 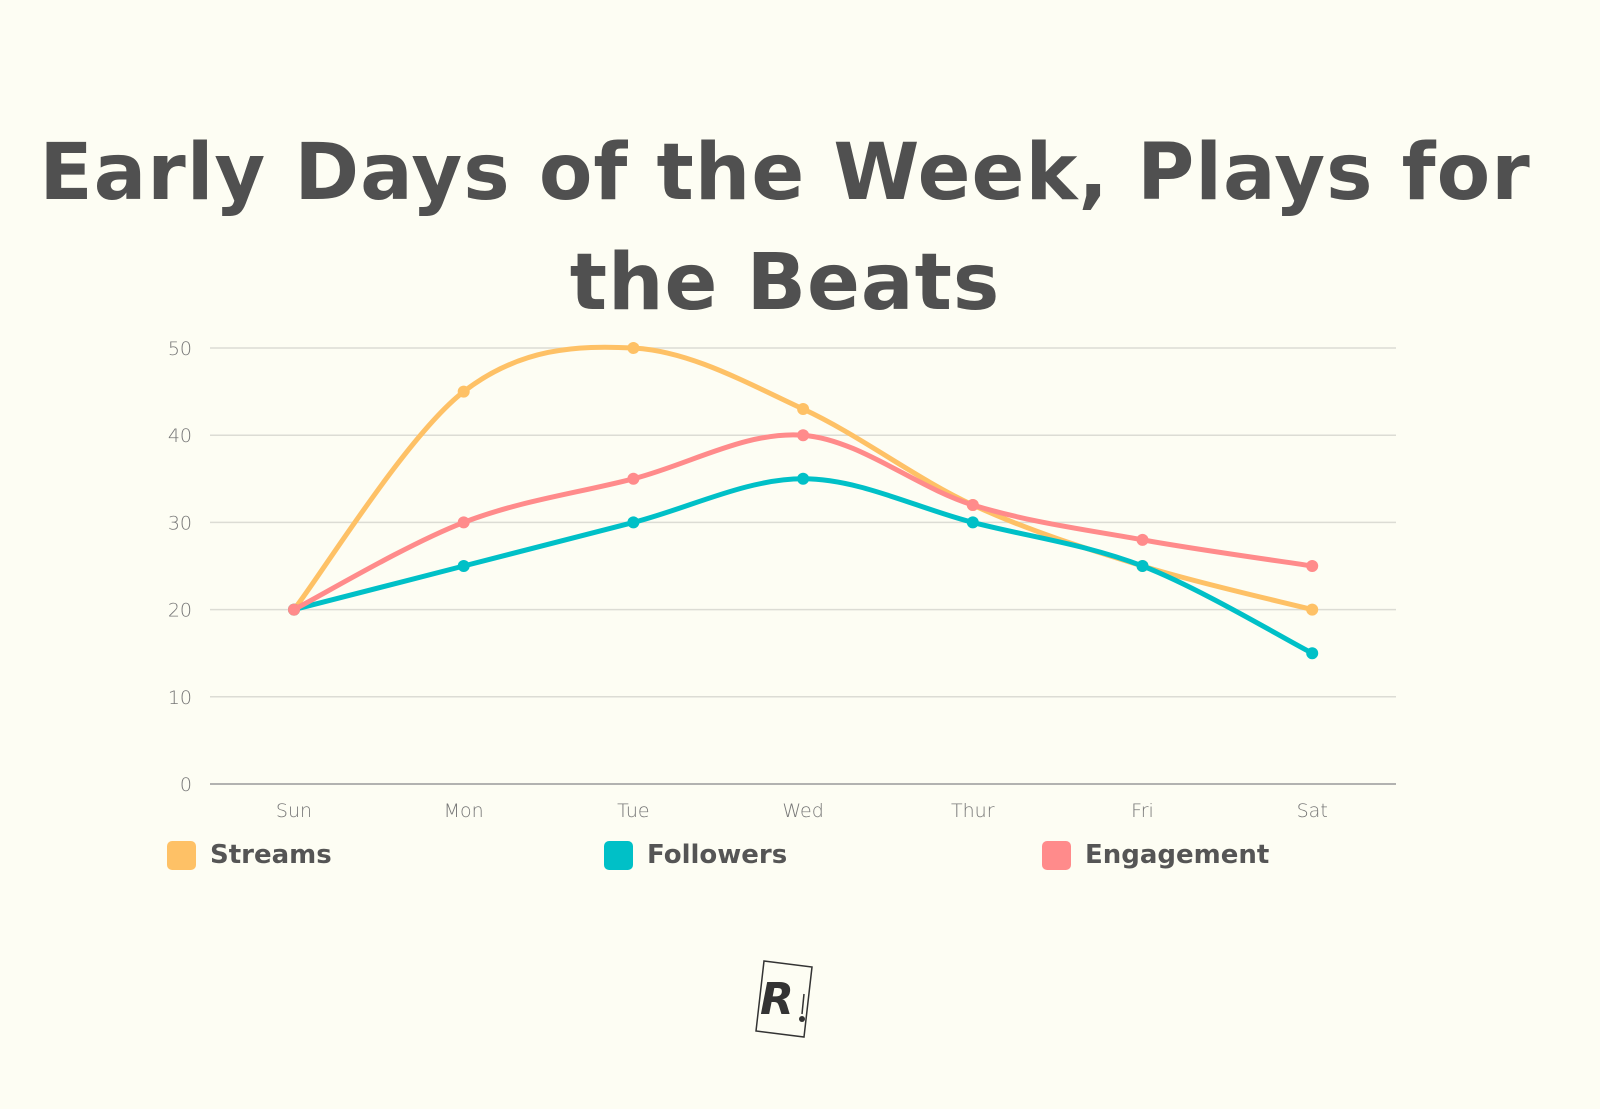 I want to click on x-tick-label: Thur, so click(x=973, y=811).